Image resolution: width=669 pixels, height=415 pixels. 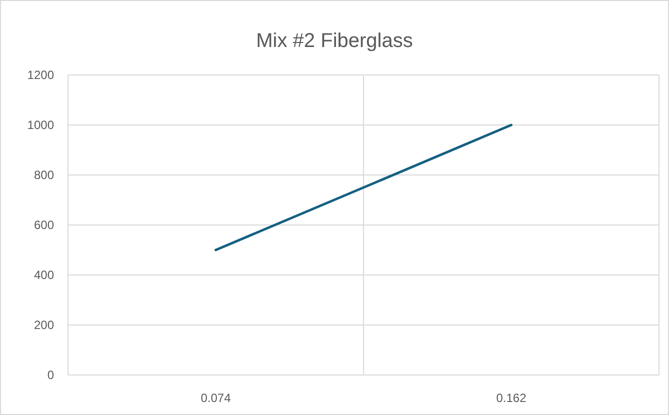 What do you see at coordinates (216, 398) in the screenshot?
I see `x-tick-label: 0.074` at bounding box center [216, 398].